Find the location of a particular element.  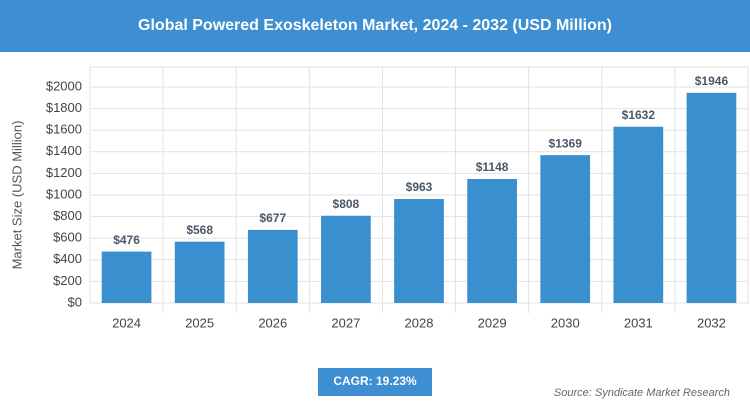

y-axis-title: Market Size (USD Million) is located at coordinates (16, 195).